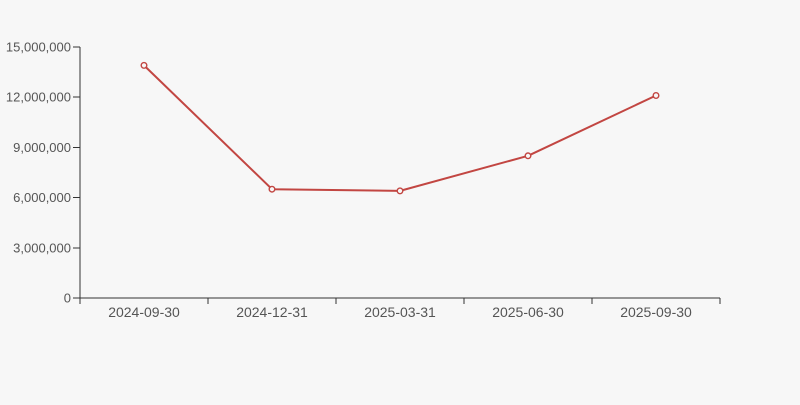 The height and width of the screenshot is (405, 800). Describe the element at coordinates (42, 147) in the screenshot. I see `y-axis-tick-label: 9,000,000` at that location.